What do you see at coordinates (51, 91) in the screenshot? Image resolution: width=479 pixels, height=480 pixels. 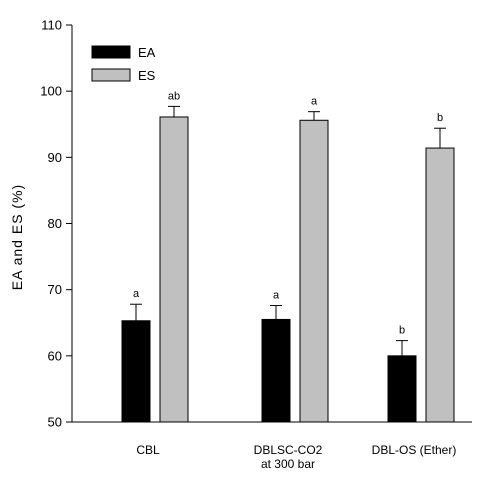 I see `y-tick-label-100: 100` at bounding box center [51, 91].